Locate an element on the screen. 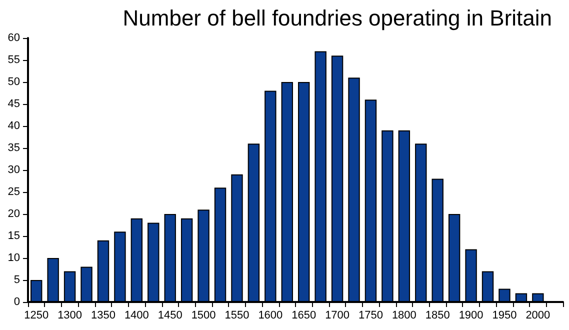 This screenshot has width=569, height=330. y-tick-label: 25 is located at coordinates (14, 192).